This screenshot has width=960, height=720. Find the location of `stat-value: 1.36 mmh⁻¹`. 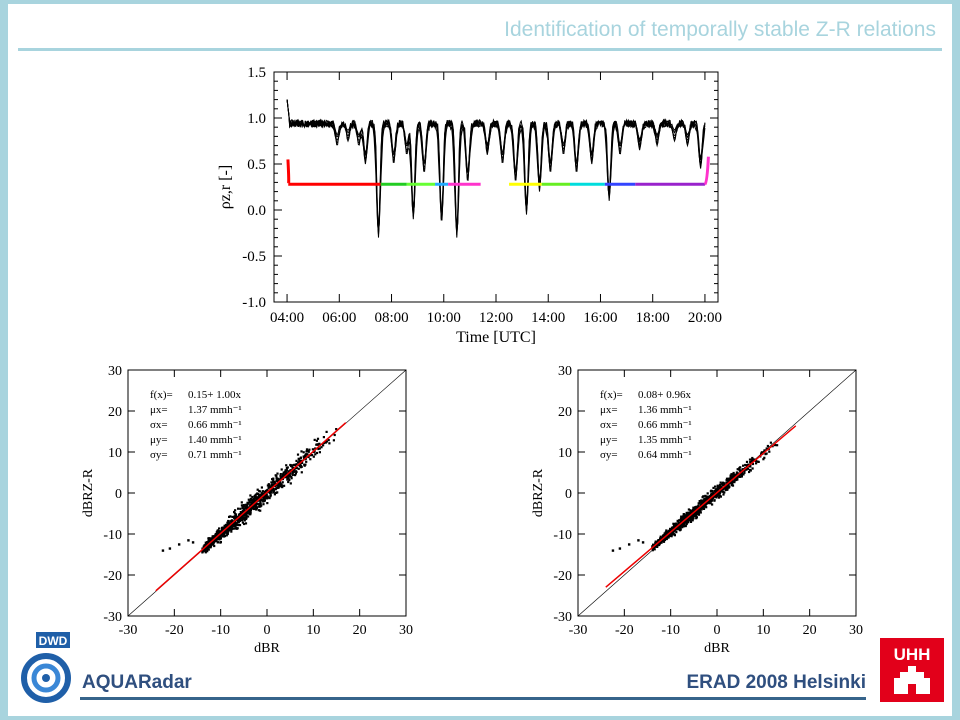

stat-value: 1.36 mmh⁻¹ is located at coordinates (665, 410).